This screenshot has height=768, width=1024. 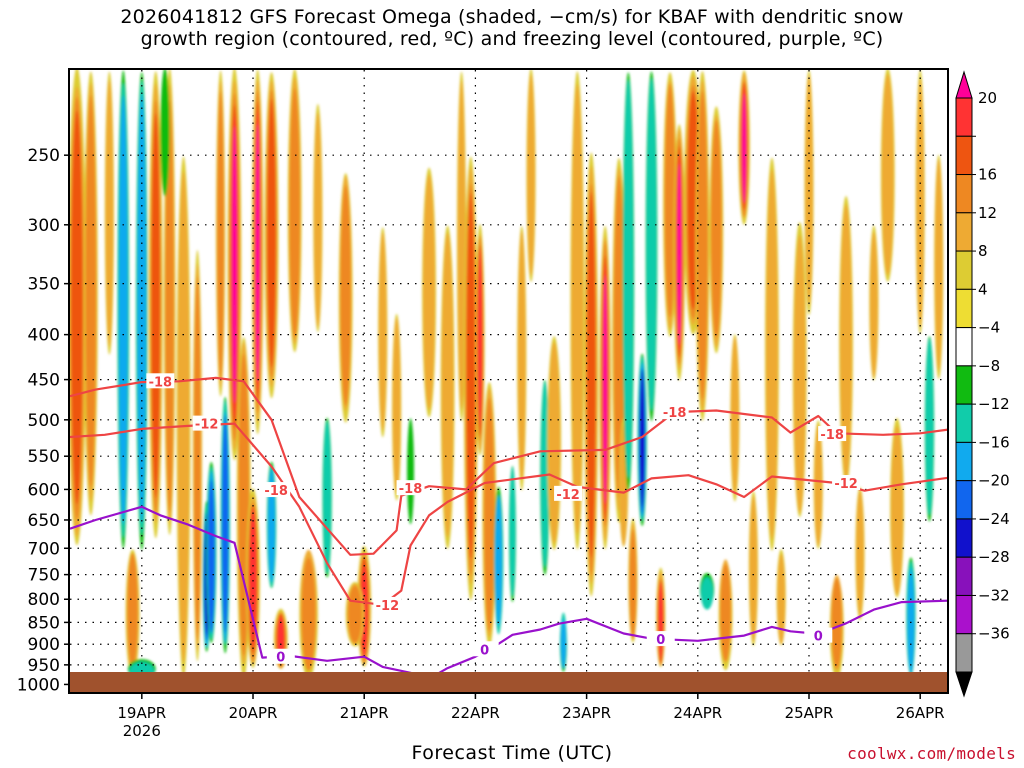 I want to click on colorbar-bottom-arrow, so click(x=964, y=684).